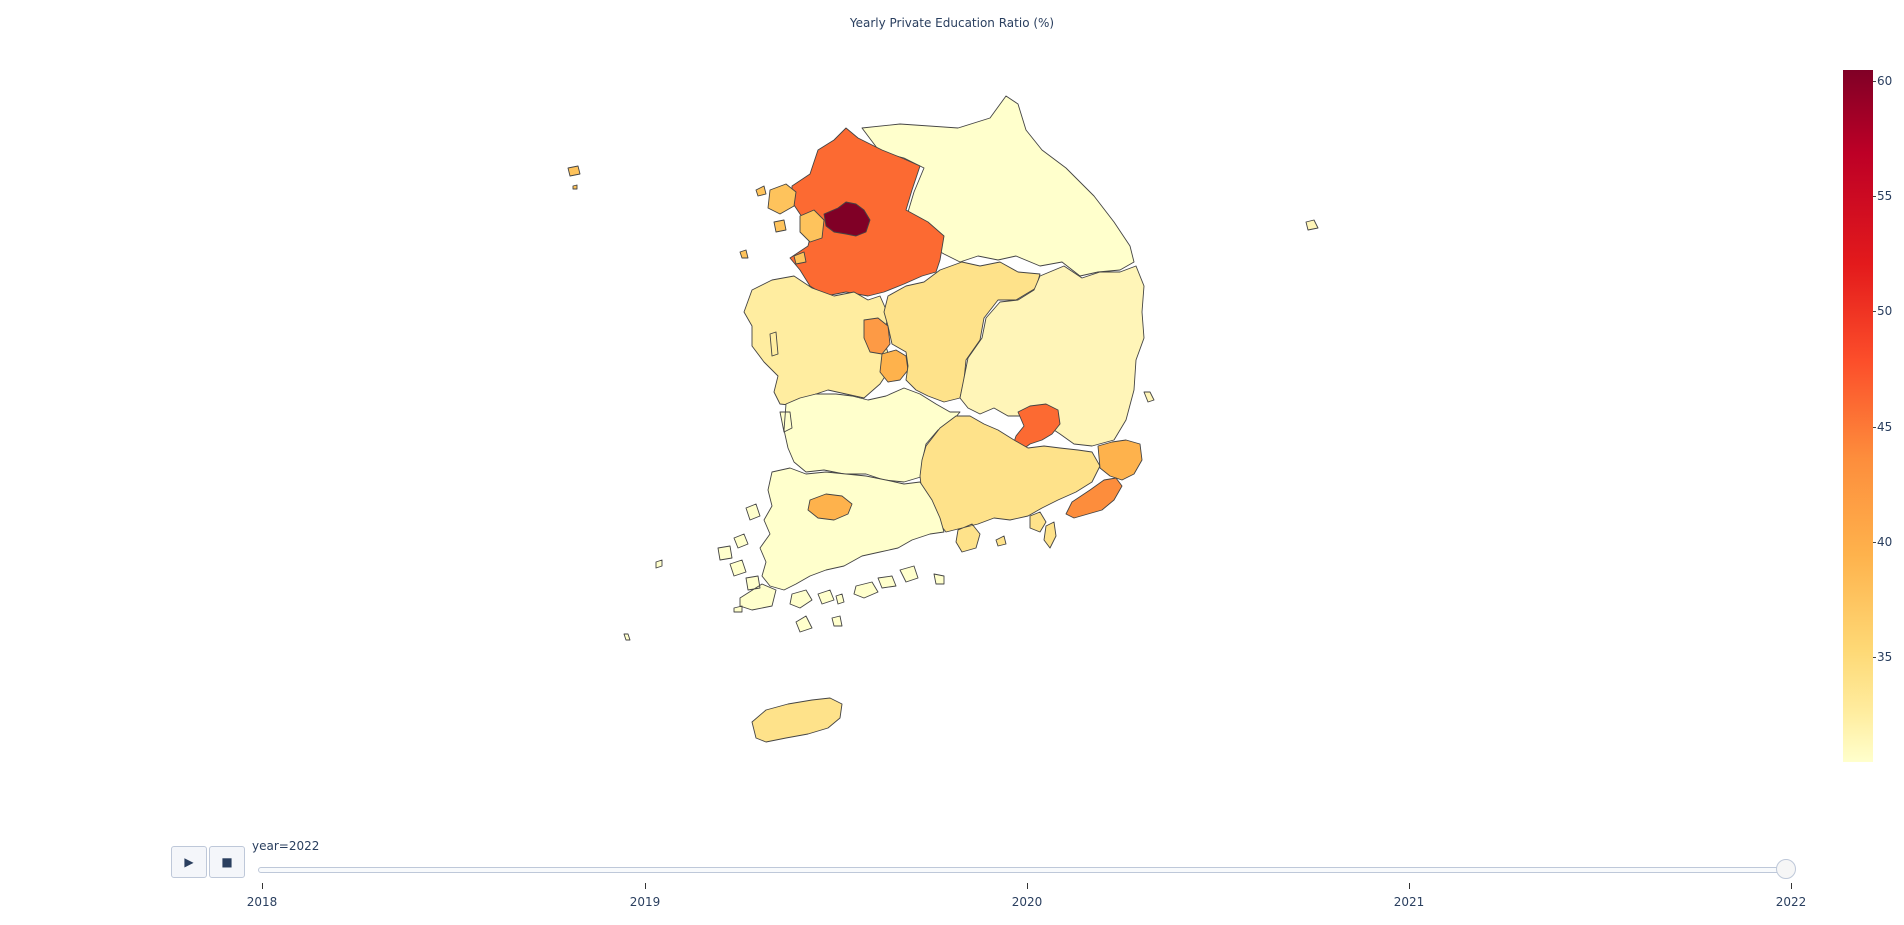 The width and height of the screenshot is (1904, 925). What do you see at coordinates (286, 846) in the screenshot?
I see `slider-current-value: year=2022` at bounding box center [286, 846].